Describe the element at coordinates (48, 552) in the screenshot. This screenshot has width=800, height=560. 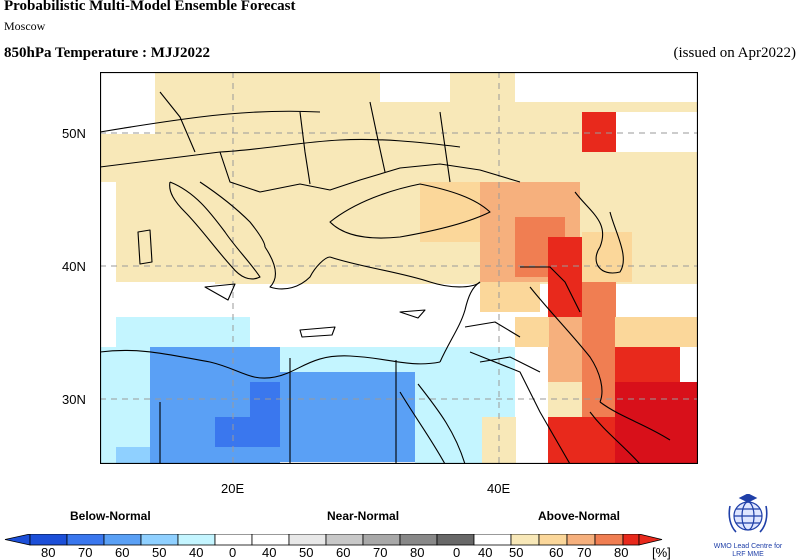
I see `tick-below-80: 80` at that location.